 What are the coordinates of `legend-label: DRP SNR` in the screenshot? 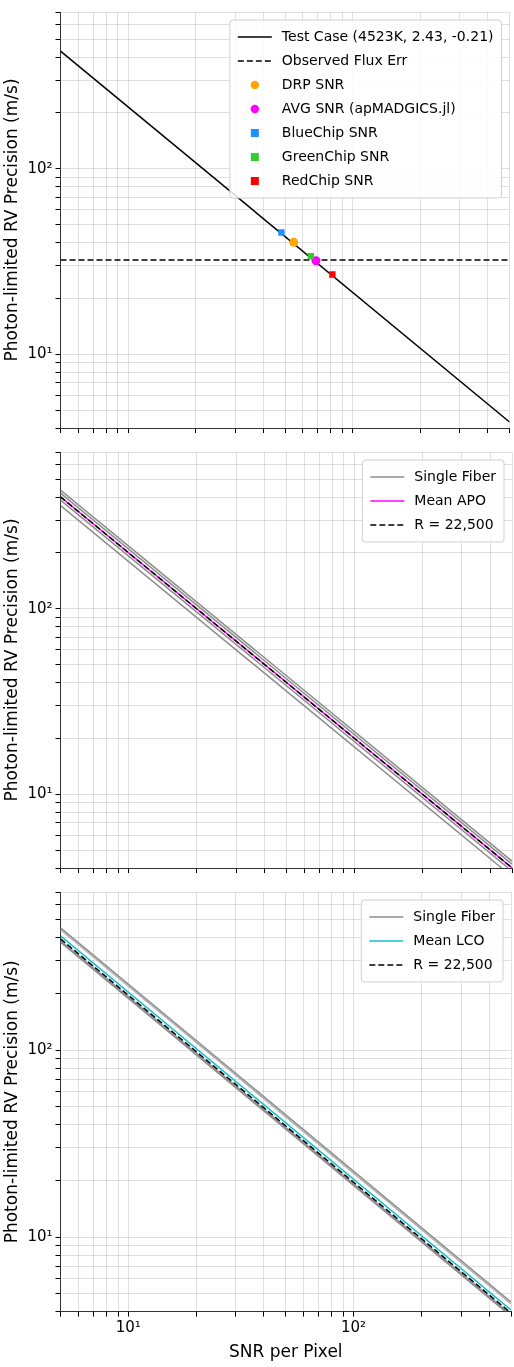 It's located at (313, 83).